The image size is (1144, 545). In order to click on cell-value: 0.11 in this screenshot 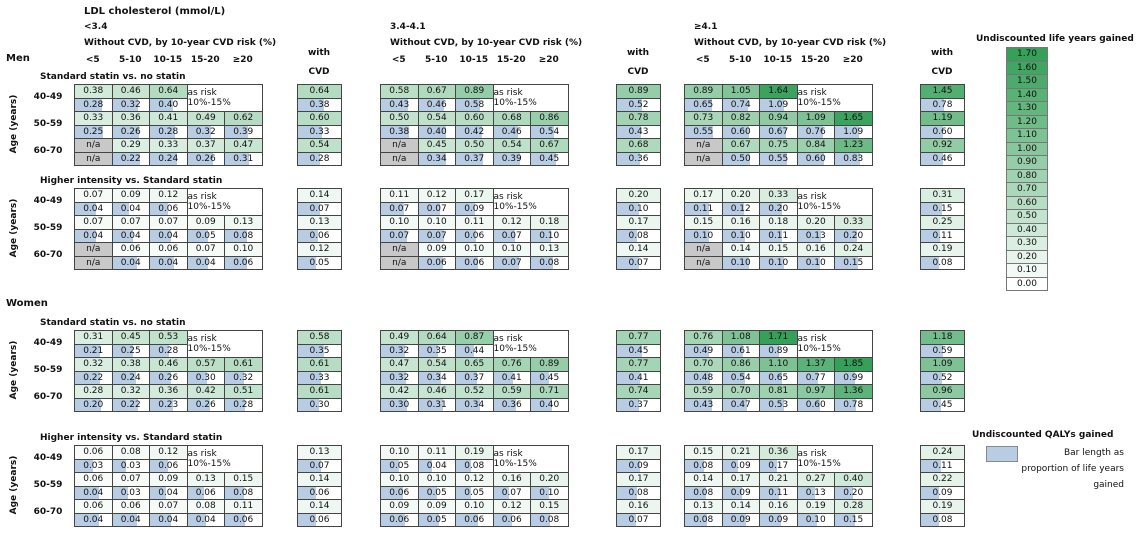, I will do `click(942, 235)`.